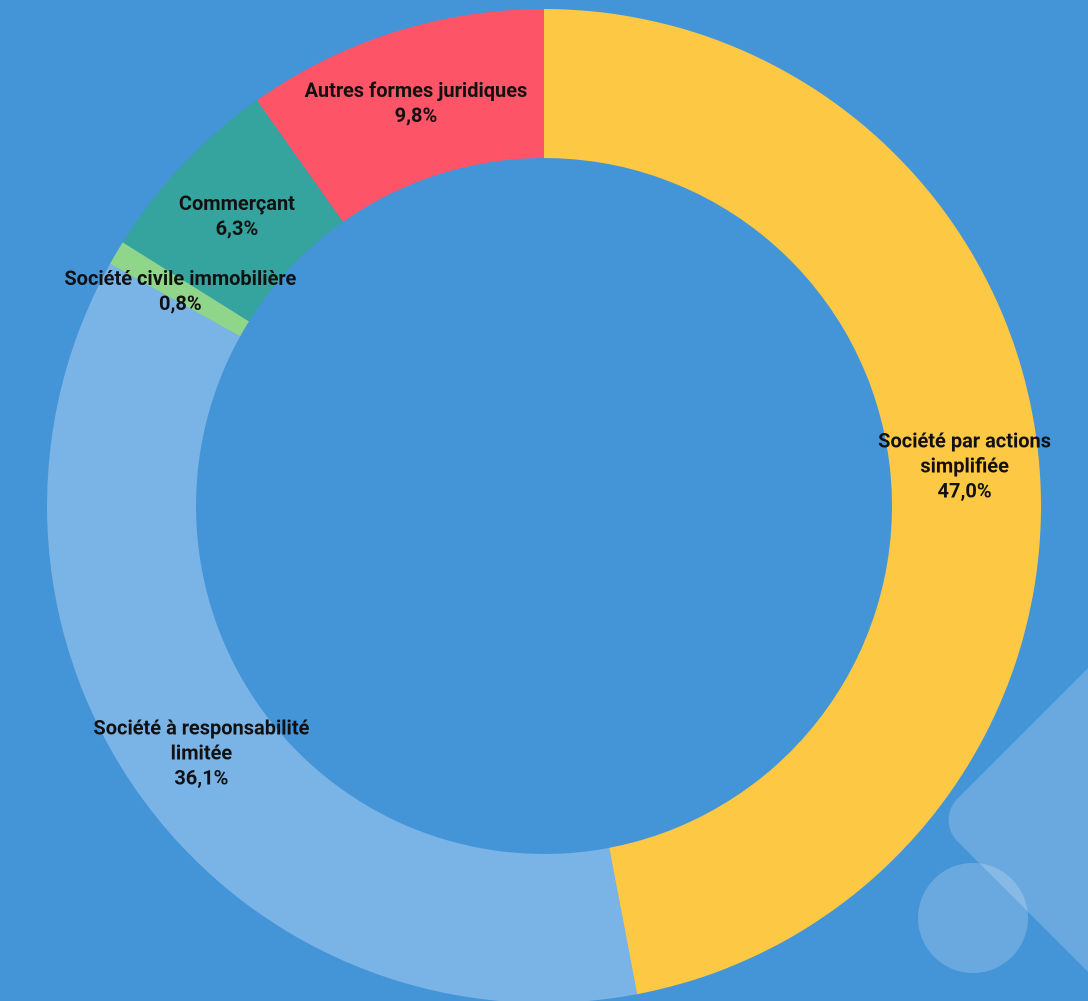 The height and width of the screenshot is (1001, 1088). Describe the element at coordinates (201, 740) in the screenshot. I see `category-label: Société à responsabilité limitée` at that location.